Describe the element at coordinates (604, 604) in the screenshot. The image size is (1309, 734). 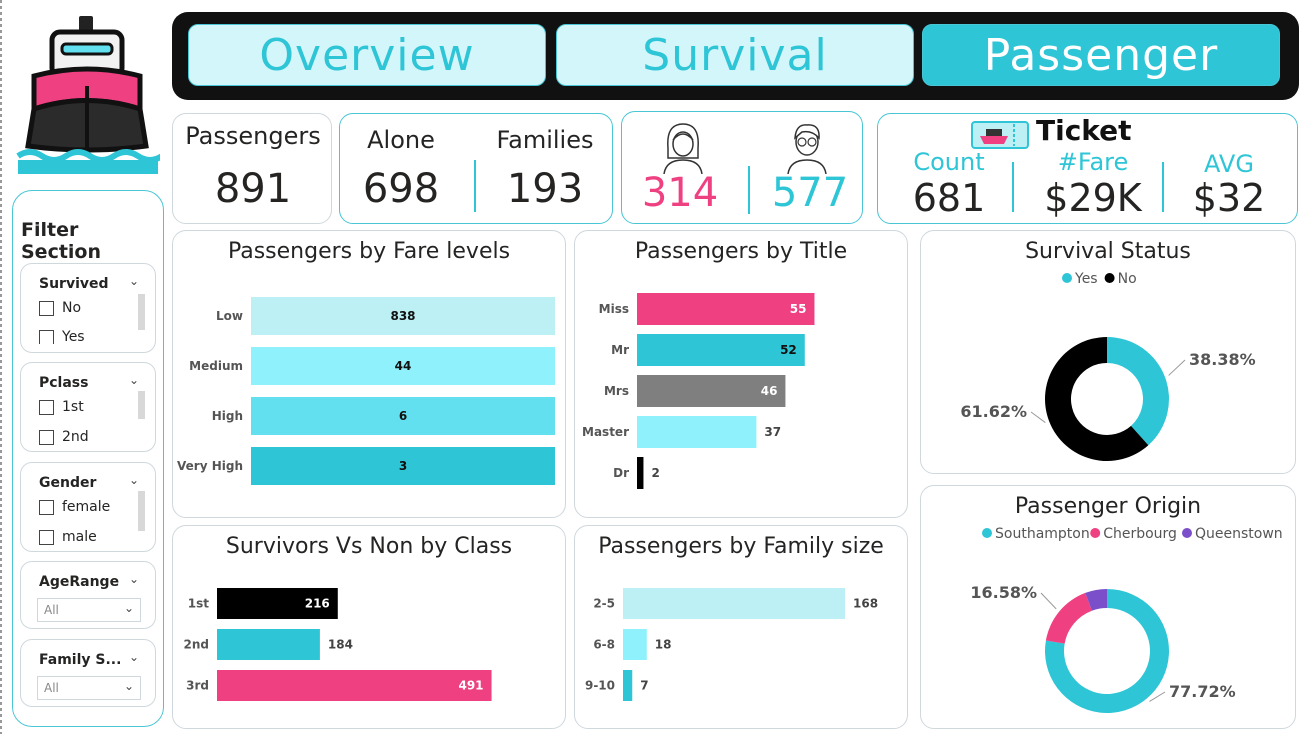
I see `tick-label: 2-5` at that location.